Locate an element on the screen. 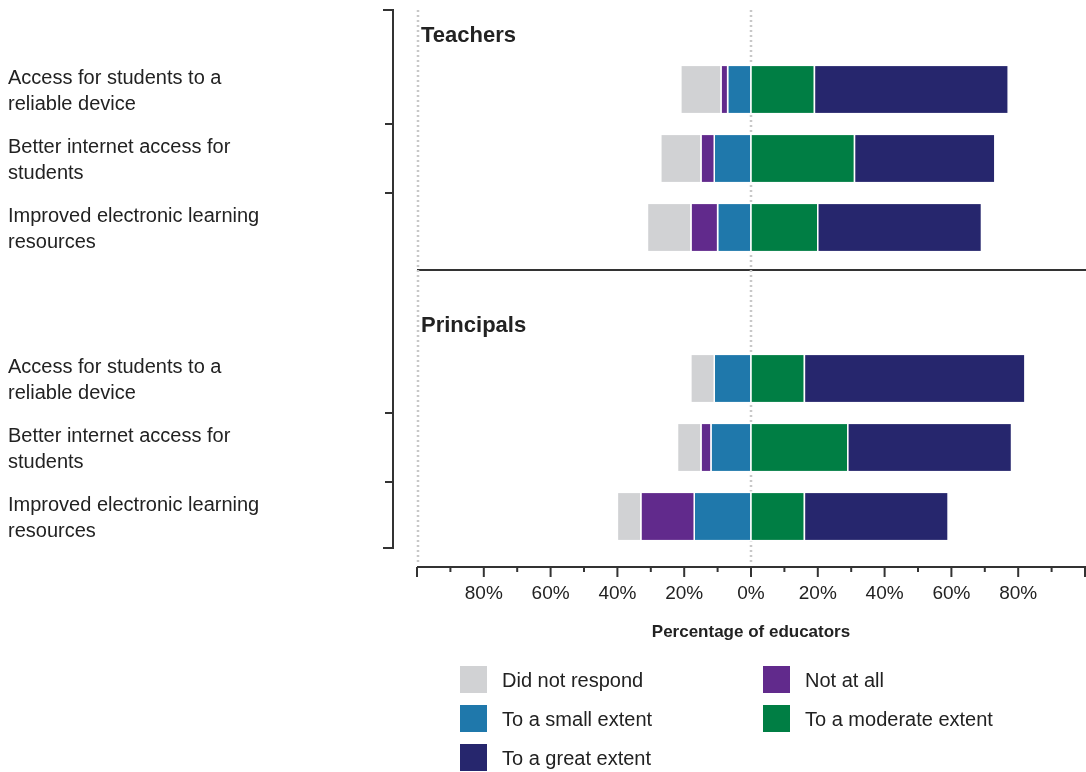 This screenshot has width=1086, height=772. chart-title: Principals is located at coordinates (474, 324).